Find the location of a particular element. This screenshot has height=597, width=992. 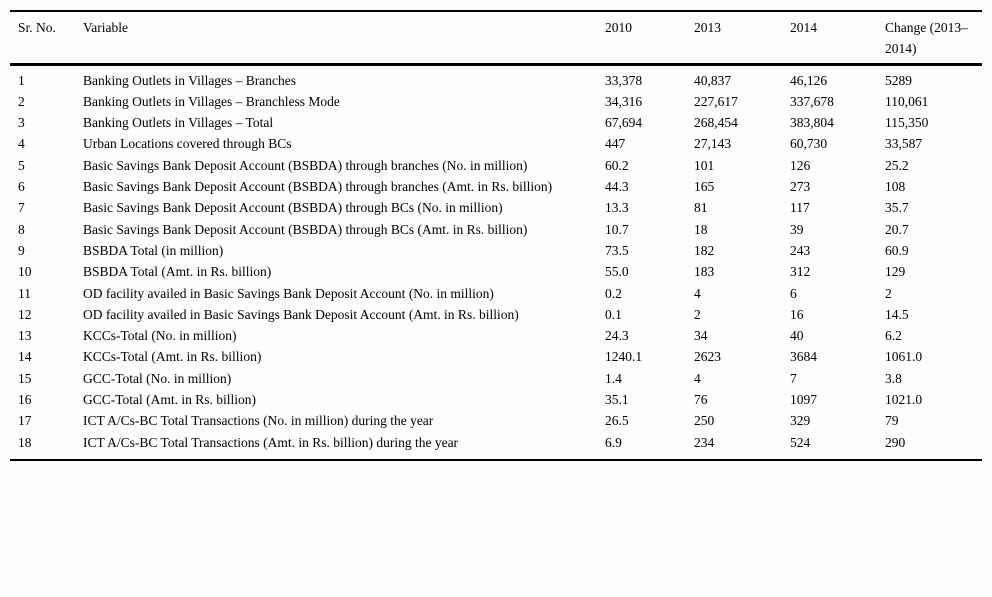

value-2010-cell: 44.3 is located at coordinates (617, 187).